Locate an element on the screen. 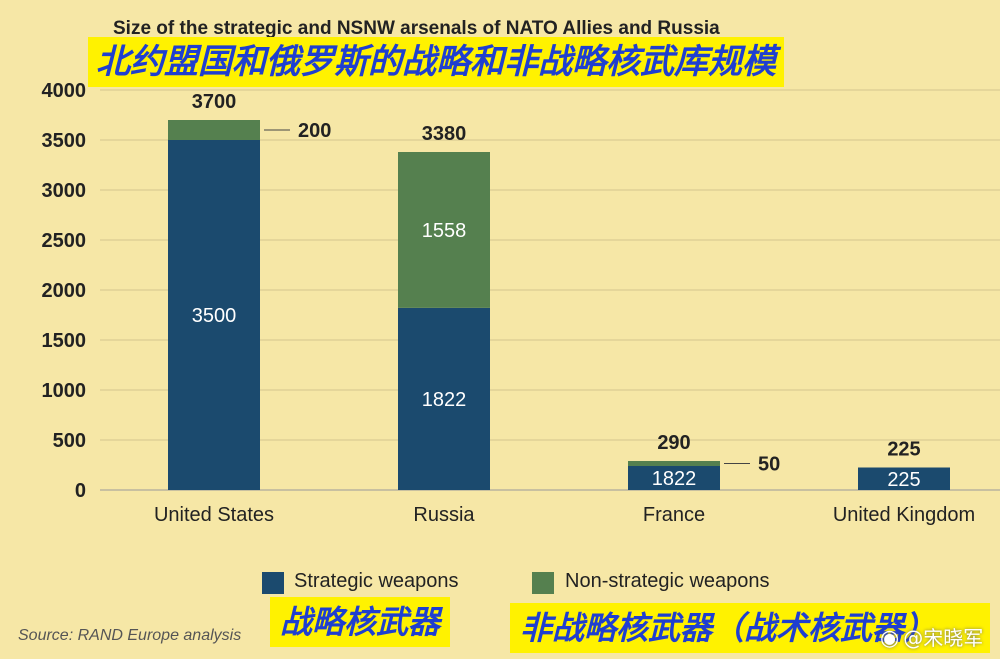  data-label-total: 290 is located at coordinates (673, 443).